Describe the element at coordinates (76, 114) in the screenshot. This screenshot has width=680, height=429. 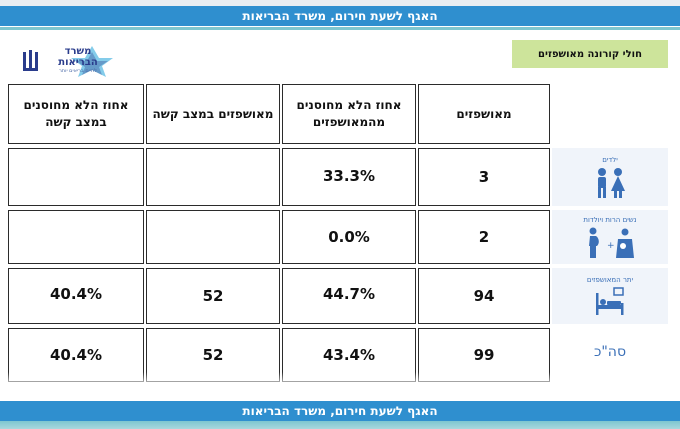
I see `header-pct-unvaccinated-severe: אחוז הלא מחוסנים במצב קשה` at that location.